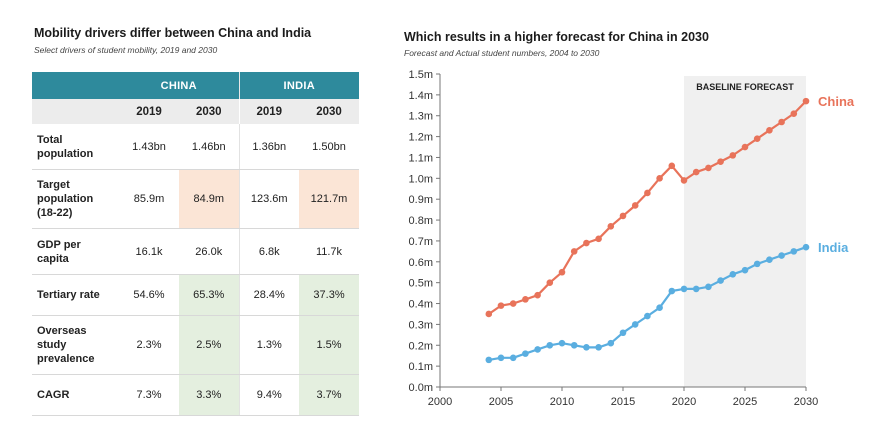  I want to click on x-tick-label: 2030, so click(806, 402).